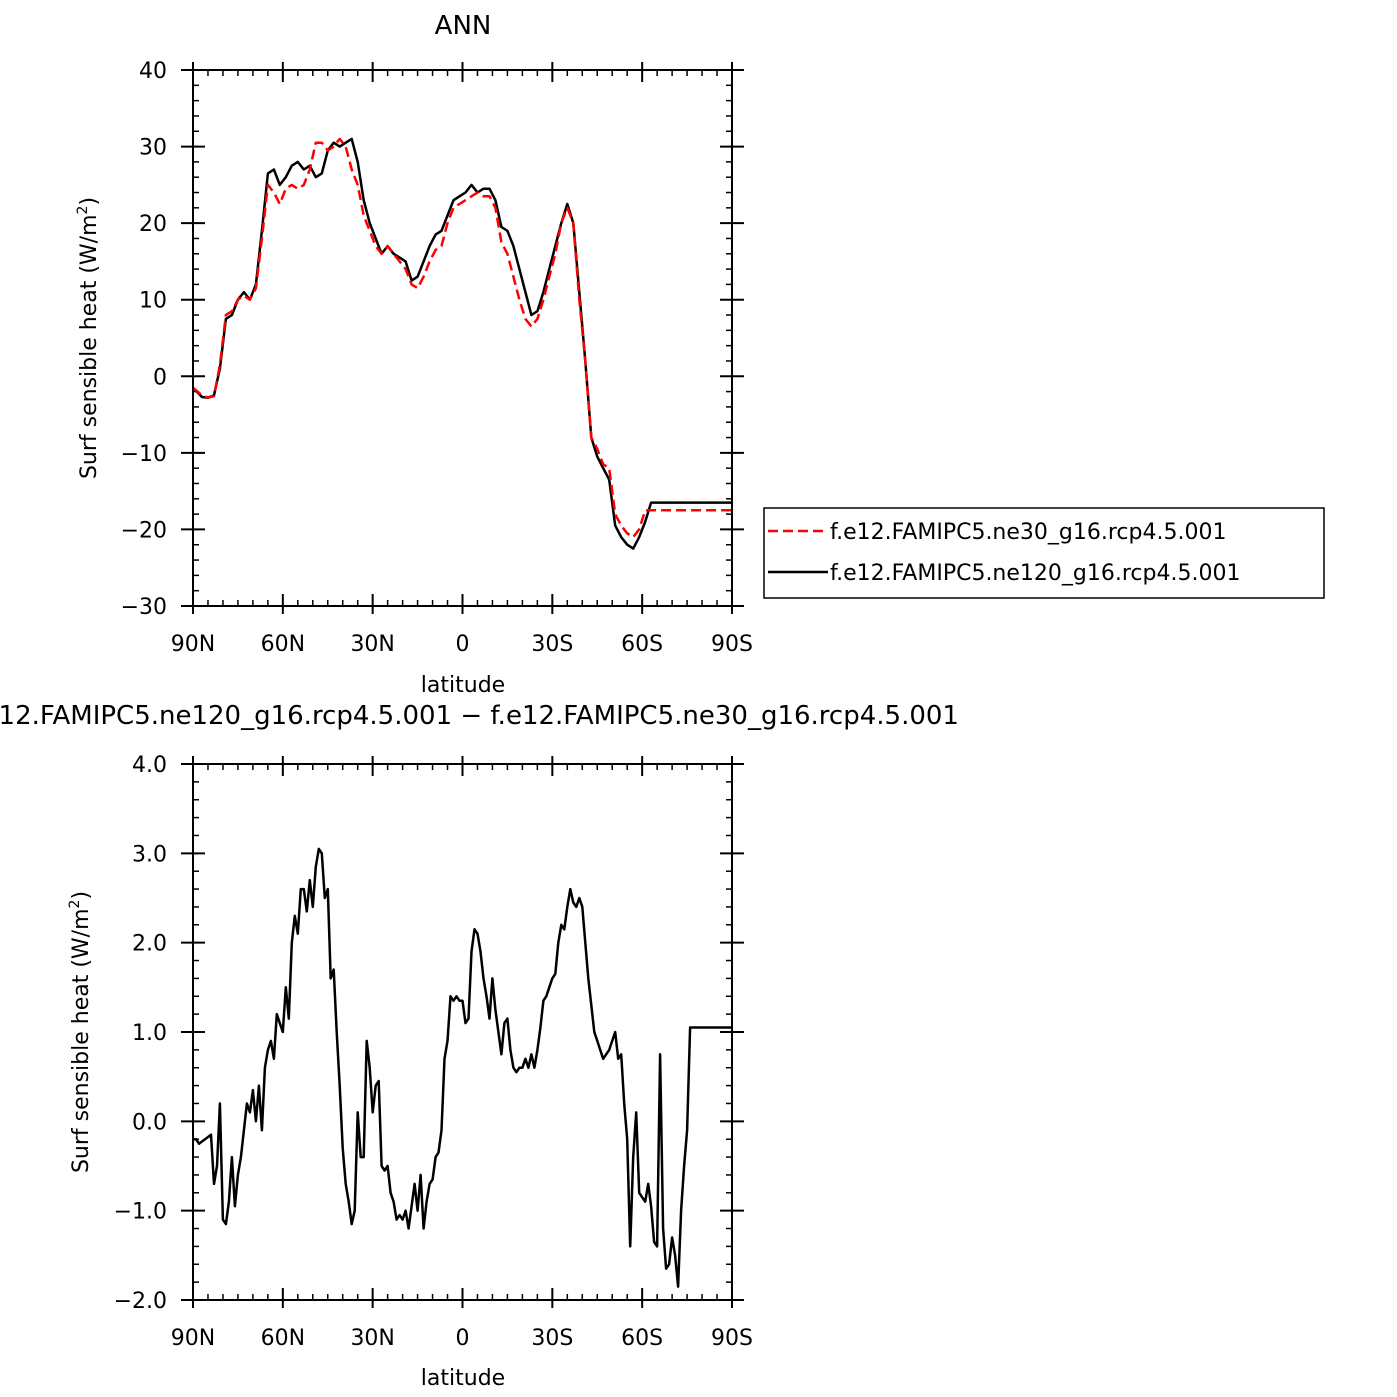 The image size is (1397, 1397). What do you see at coordinates (149, 765) in the screenshot?
I see `bottom-y-tick-label: 4.0` at bounding box center [149, 765].